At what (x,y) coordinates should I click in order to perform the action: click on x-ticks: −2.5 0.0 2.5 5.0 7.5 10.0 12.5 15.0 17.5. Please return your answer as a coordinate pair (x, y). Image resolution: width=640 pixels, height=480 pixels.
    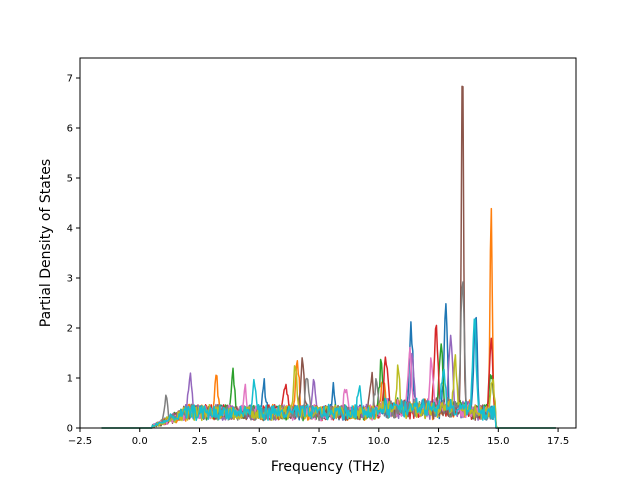
    Looking at the image, I should click on (318, 437).